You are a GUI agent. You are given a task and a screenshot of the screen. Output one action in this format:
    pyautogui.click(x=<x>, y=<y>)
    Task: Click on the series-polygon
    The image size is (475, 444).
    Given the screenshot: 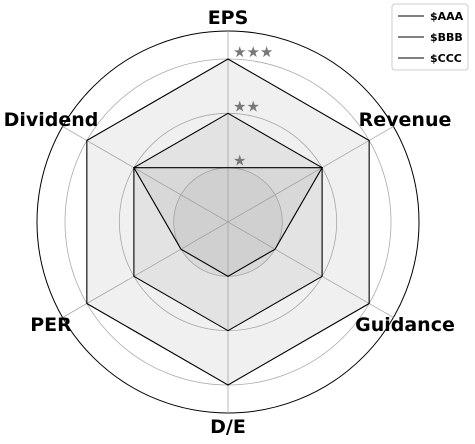 What is the action you would take?
    pyautogui.click(x=228, y=222)
    